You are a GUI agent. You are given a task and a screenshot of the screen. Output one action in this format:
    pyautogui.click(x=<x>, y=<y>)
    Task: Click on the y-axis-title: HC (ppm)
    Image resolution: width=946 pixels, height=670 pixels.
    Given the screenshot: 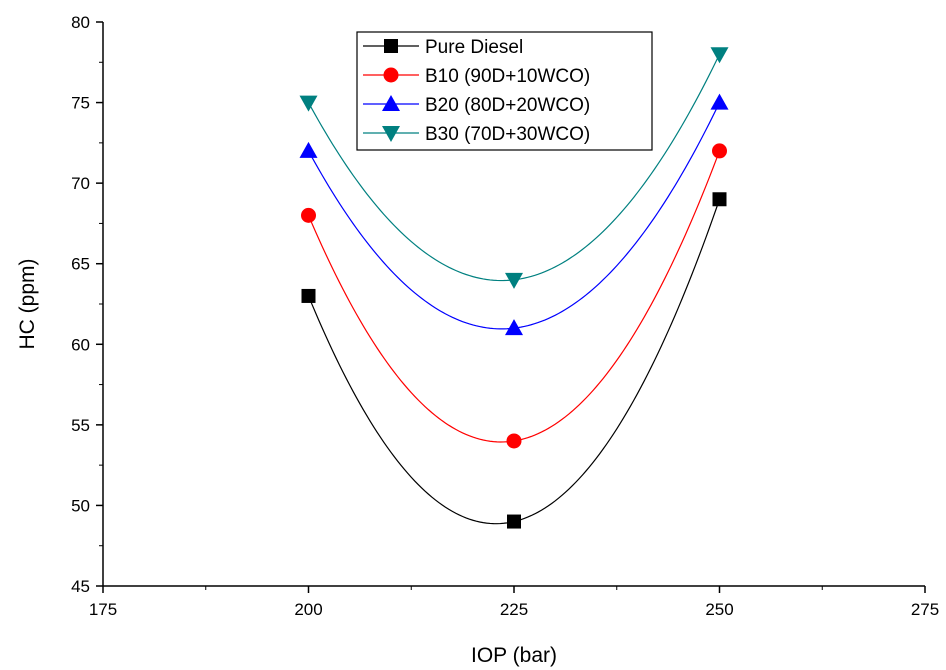 What is the action you would take?
    pyautogui.click(x=27, y=303)
    